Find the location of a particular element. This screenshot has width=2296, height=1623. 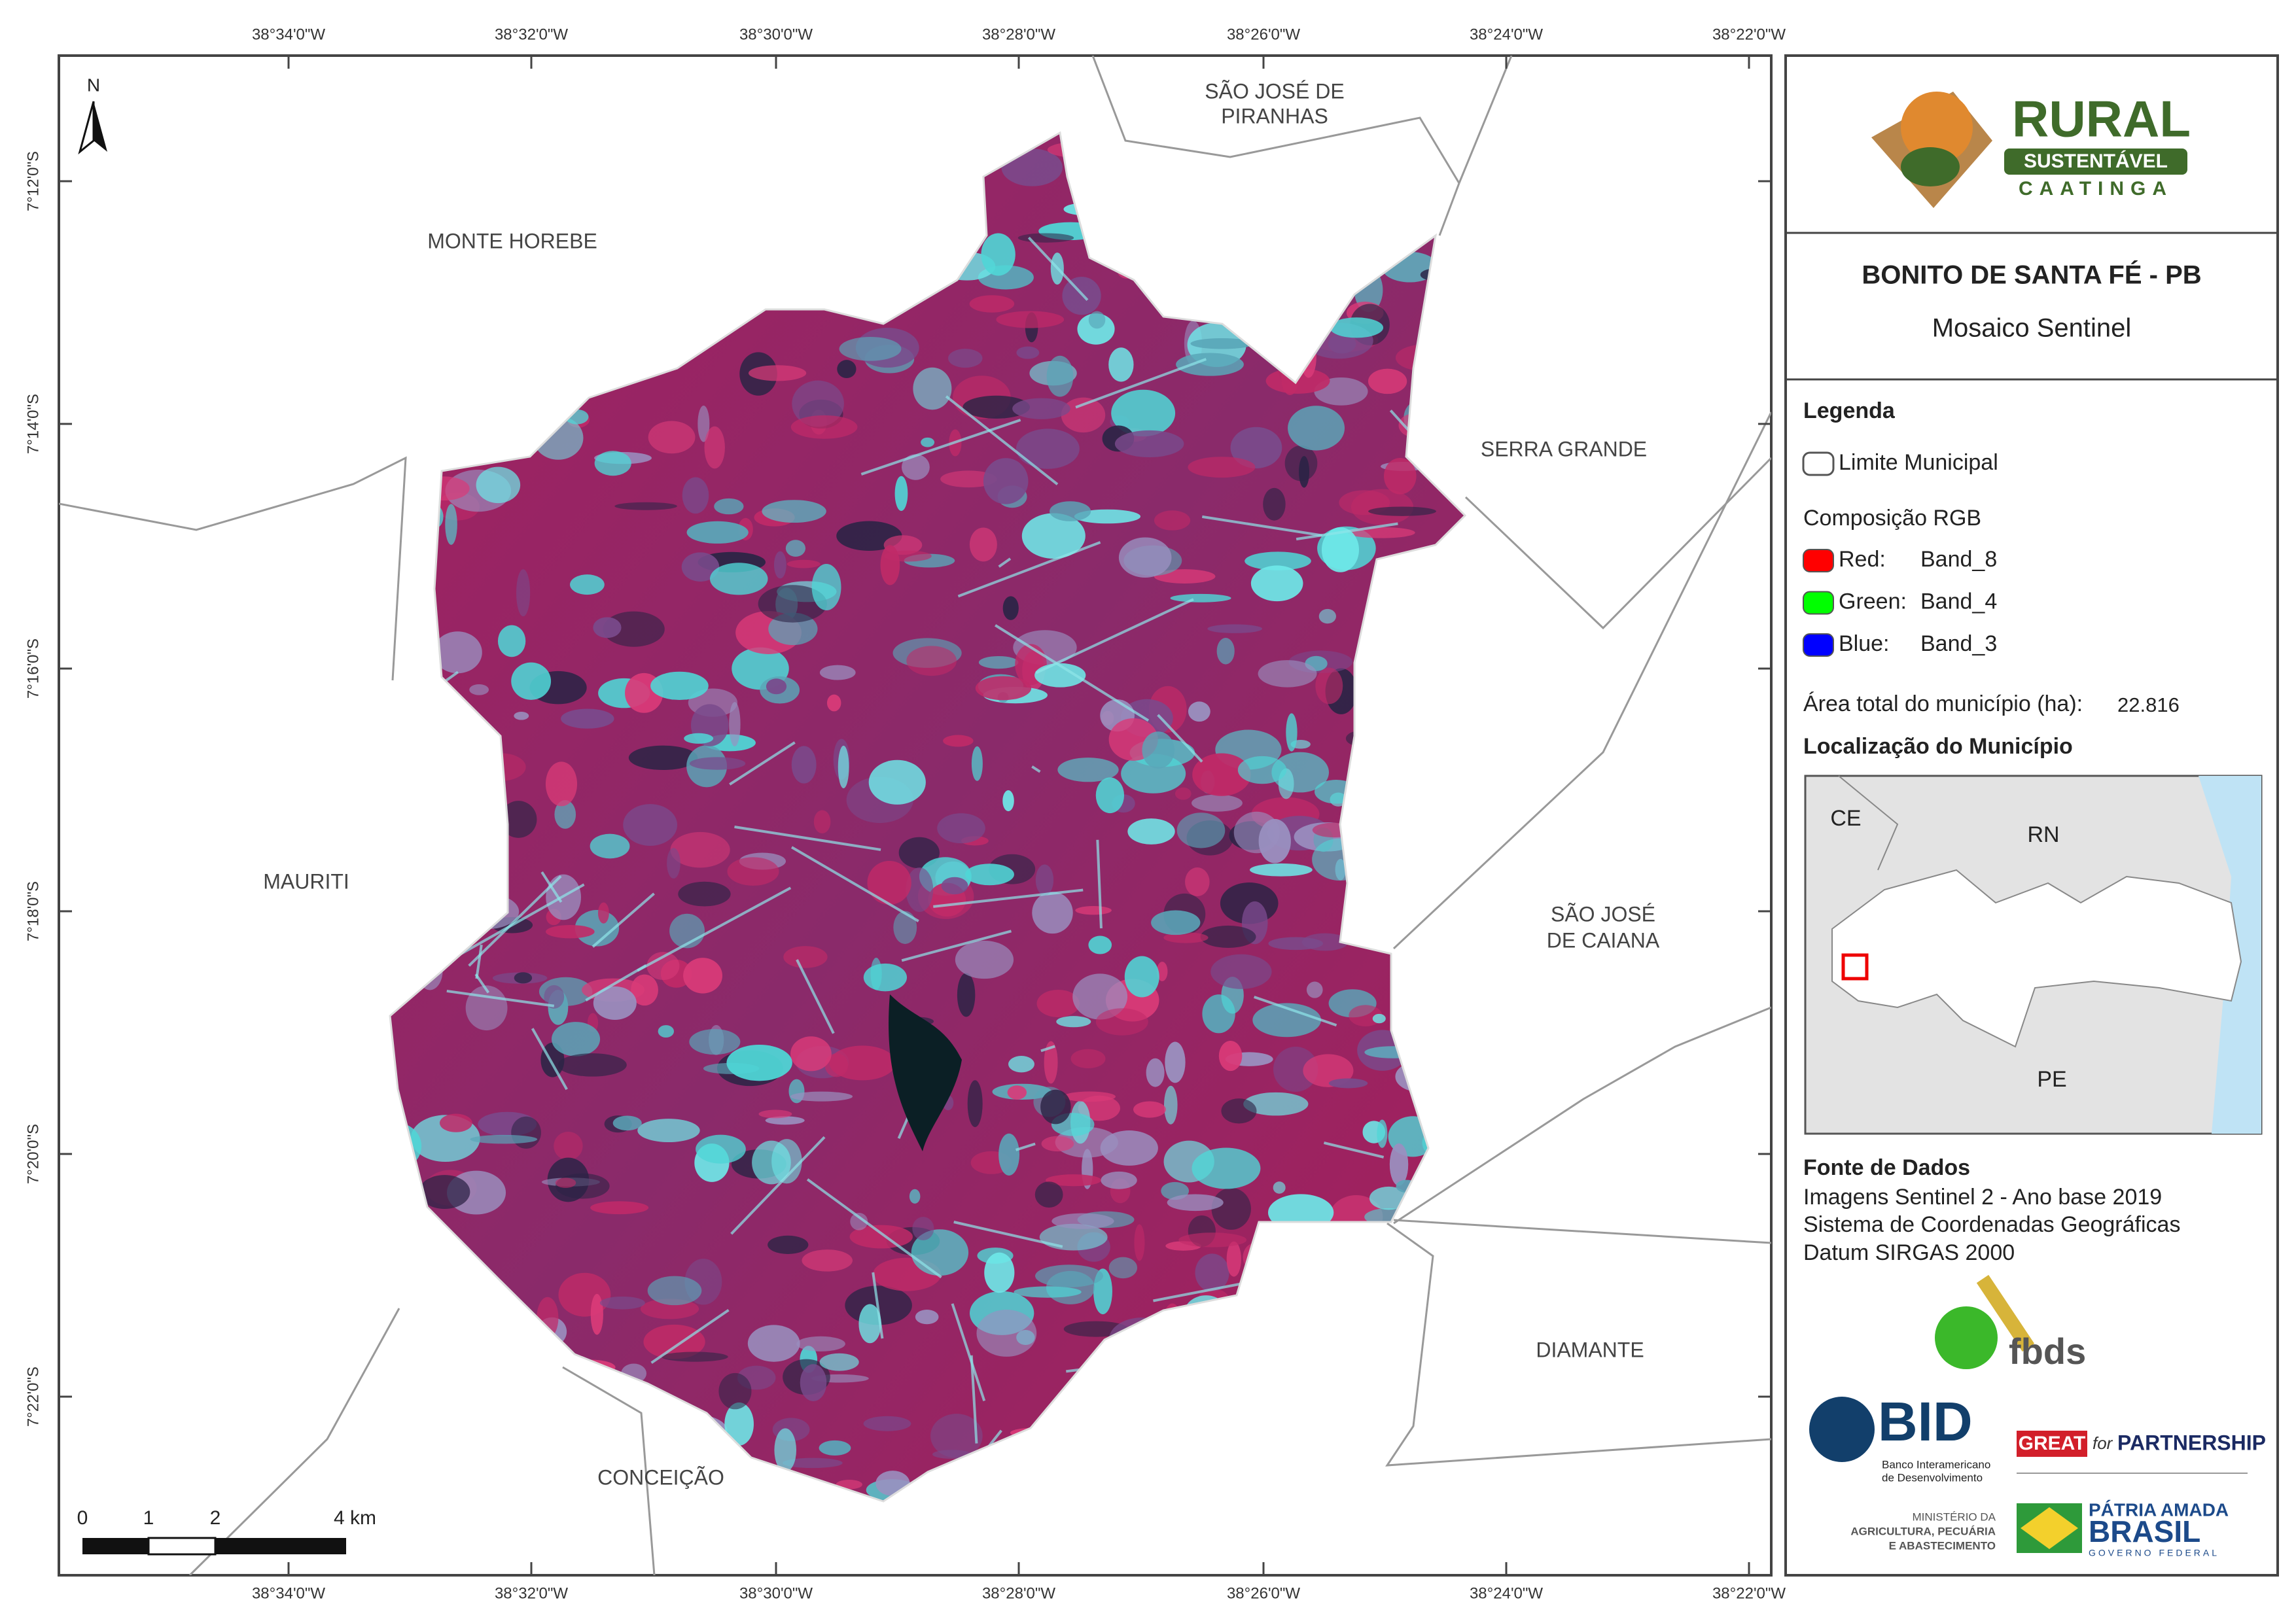

north-arrow: N is located at coordinates (92, 115).